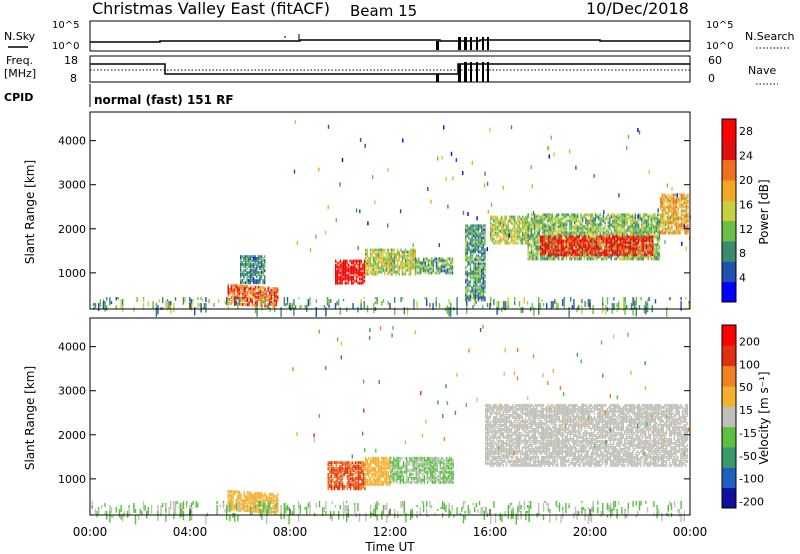  I want to click on velocity-y-tick-label: 1000, so click(72, 479).